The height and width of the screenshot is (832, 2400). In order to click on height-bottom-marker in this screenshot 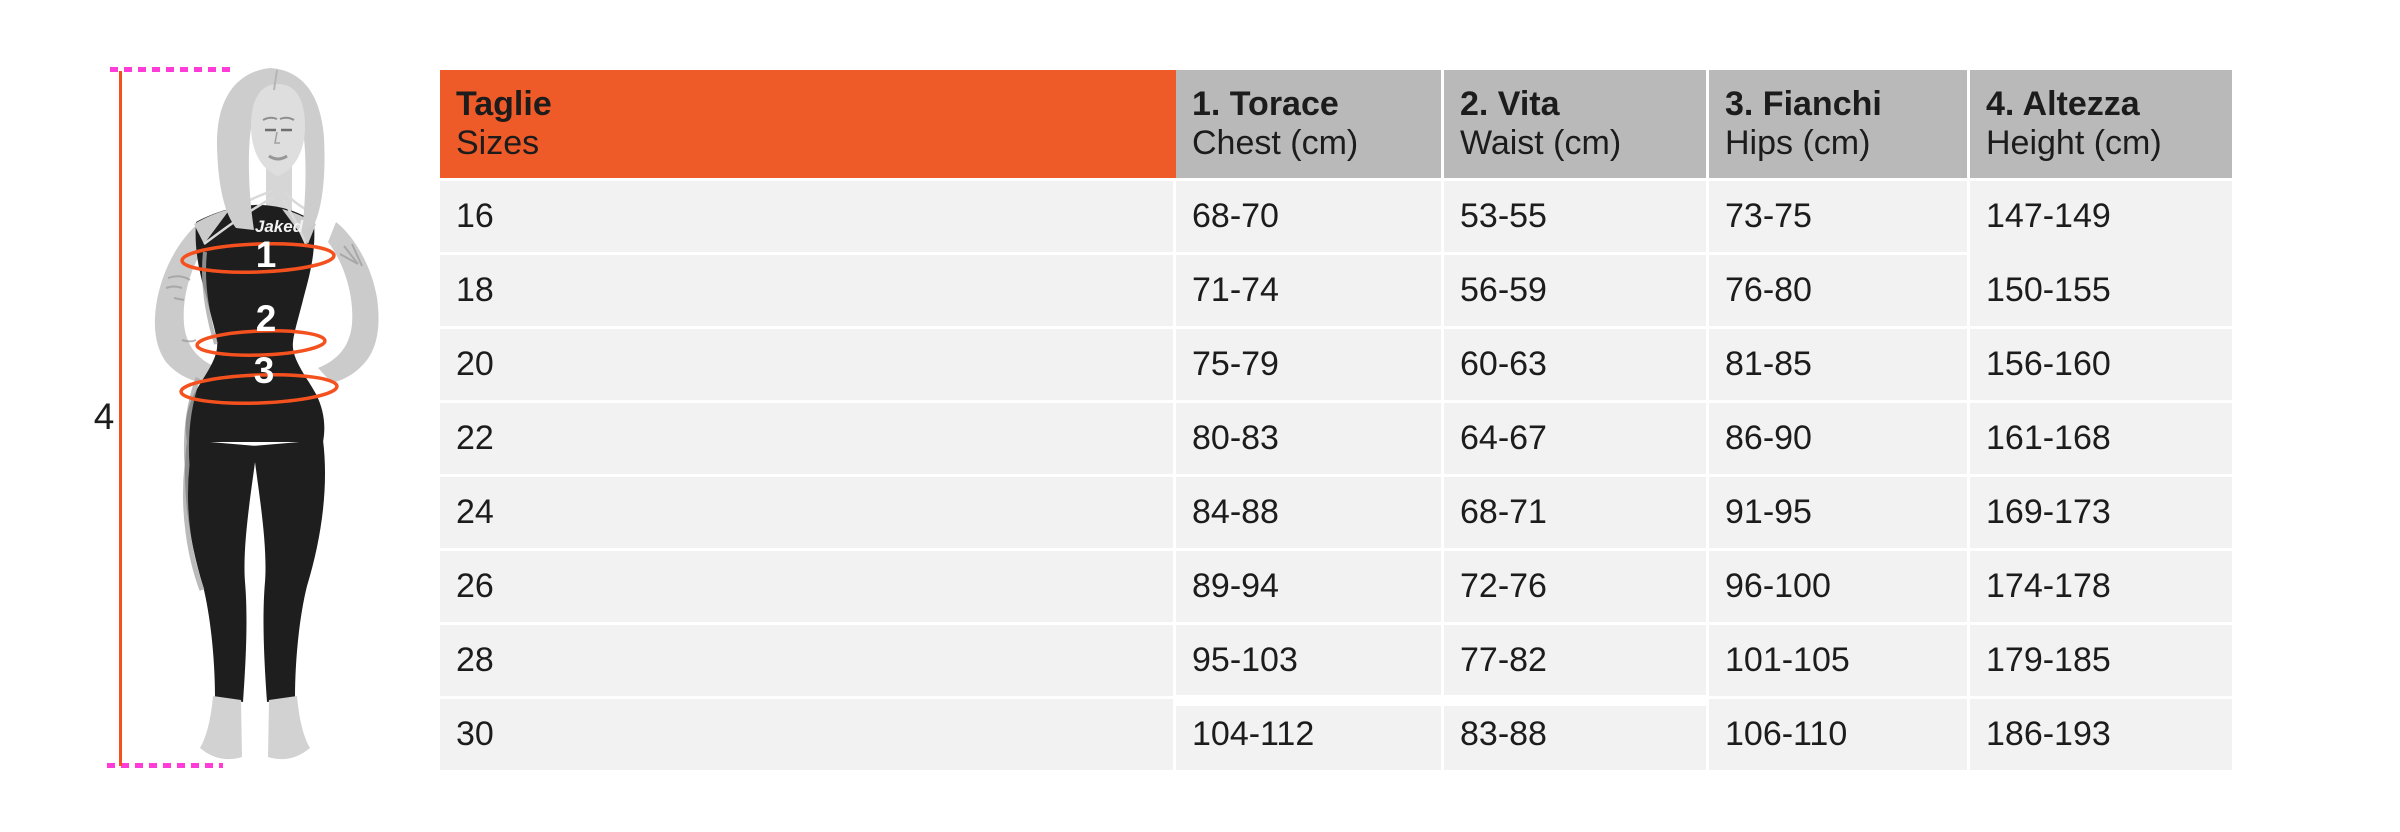, I will do `click(165, 765)`.